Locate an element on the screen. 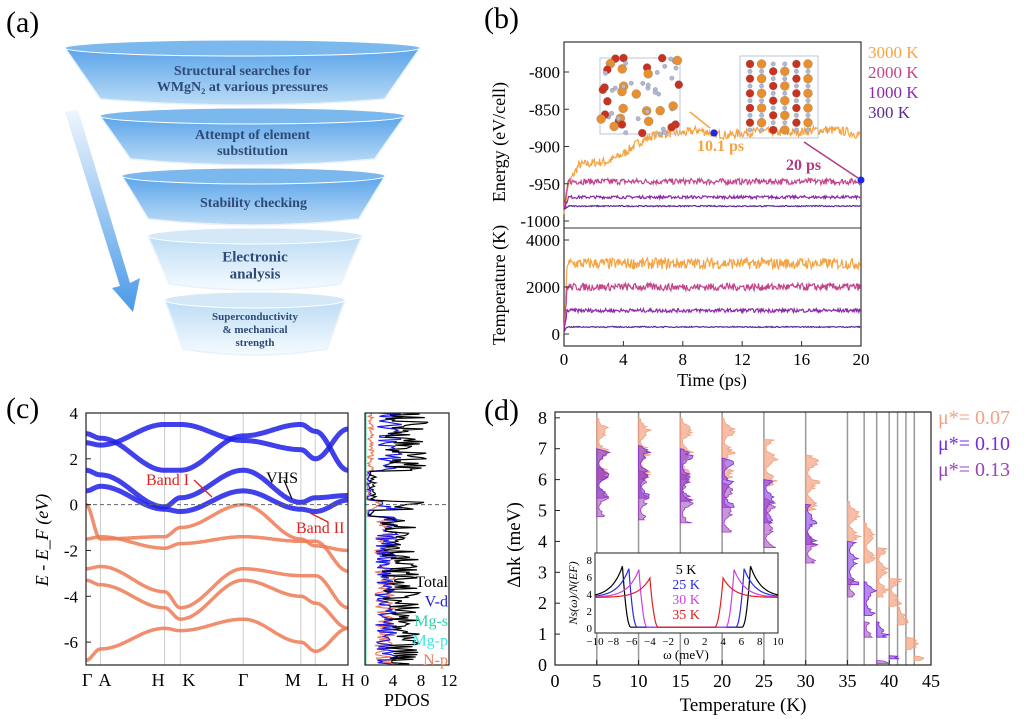  legend-entry: 3000 K is located at coordinates (893, 52).